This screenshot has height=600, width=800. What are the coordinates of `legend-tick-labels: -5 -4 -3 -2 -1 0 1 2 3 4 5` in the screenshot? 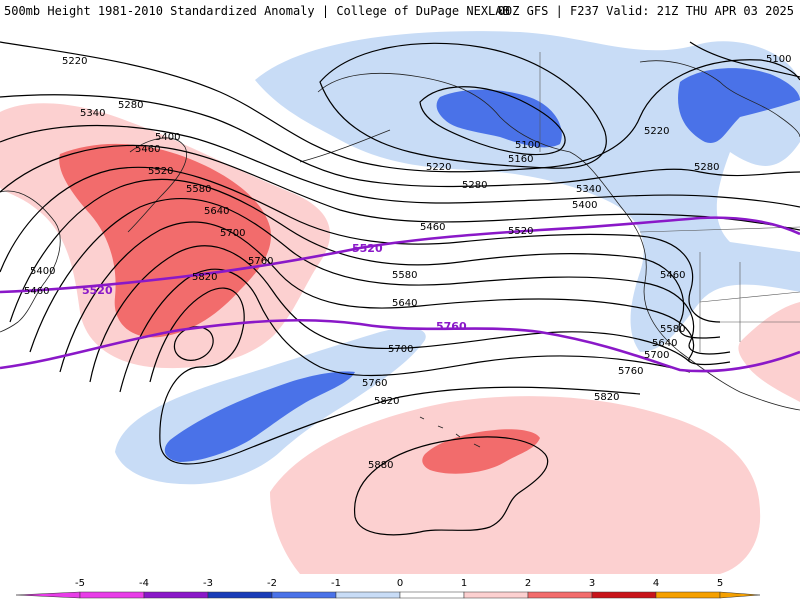 It's located at (399, 583).